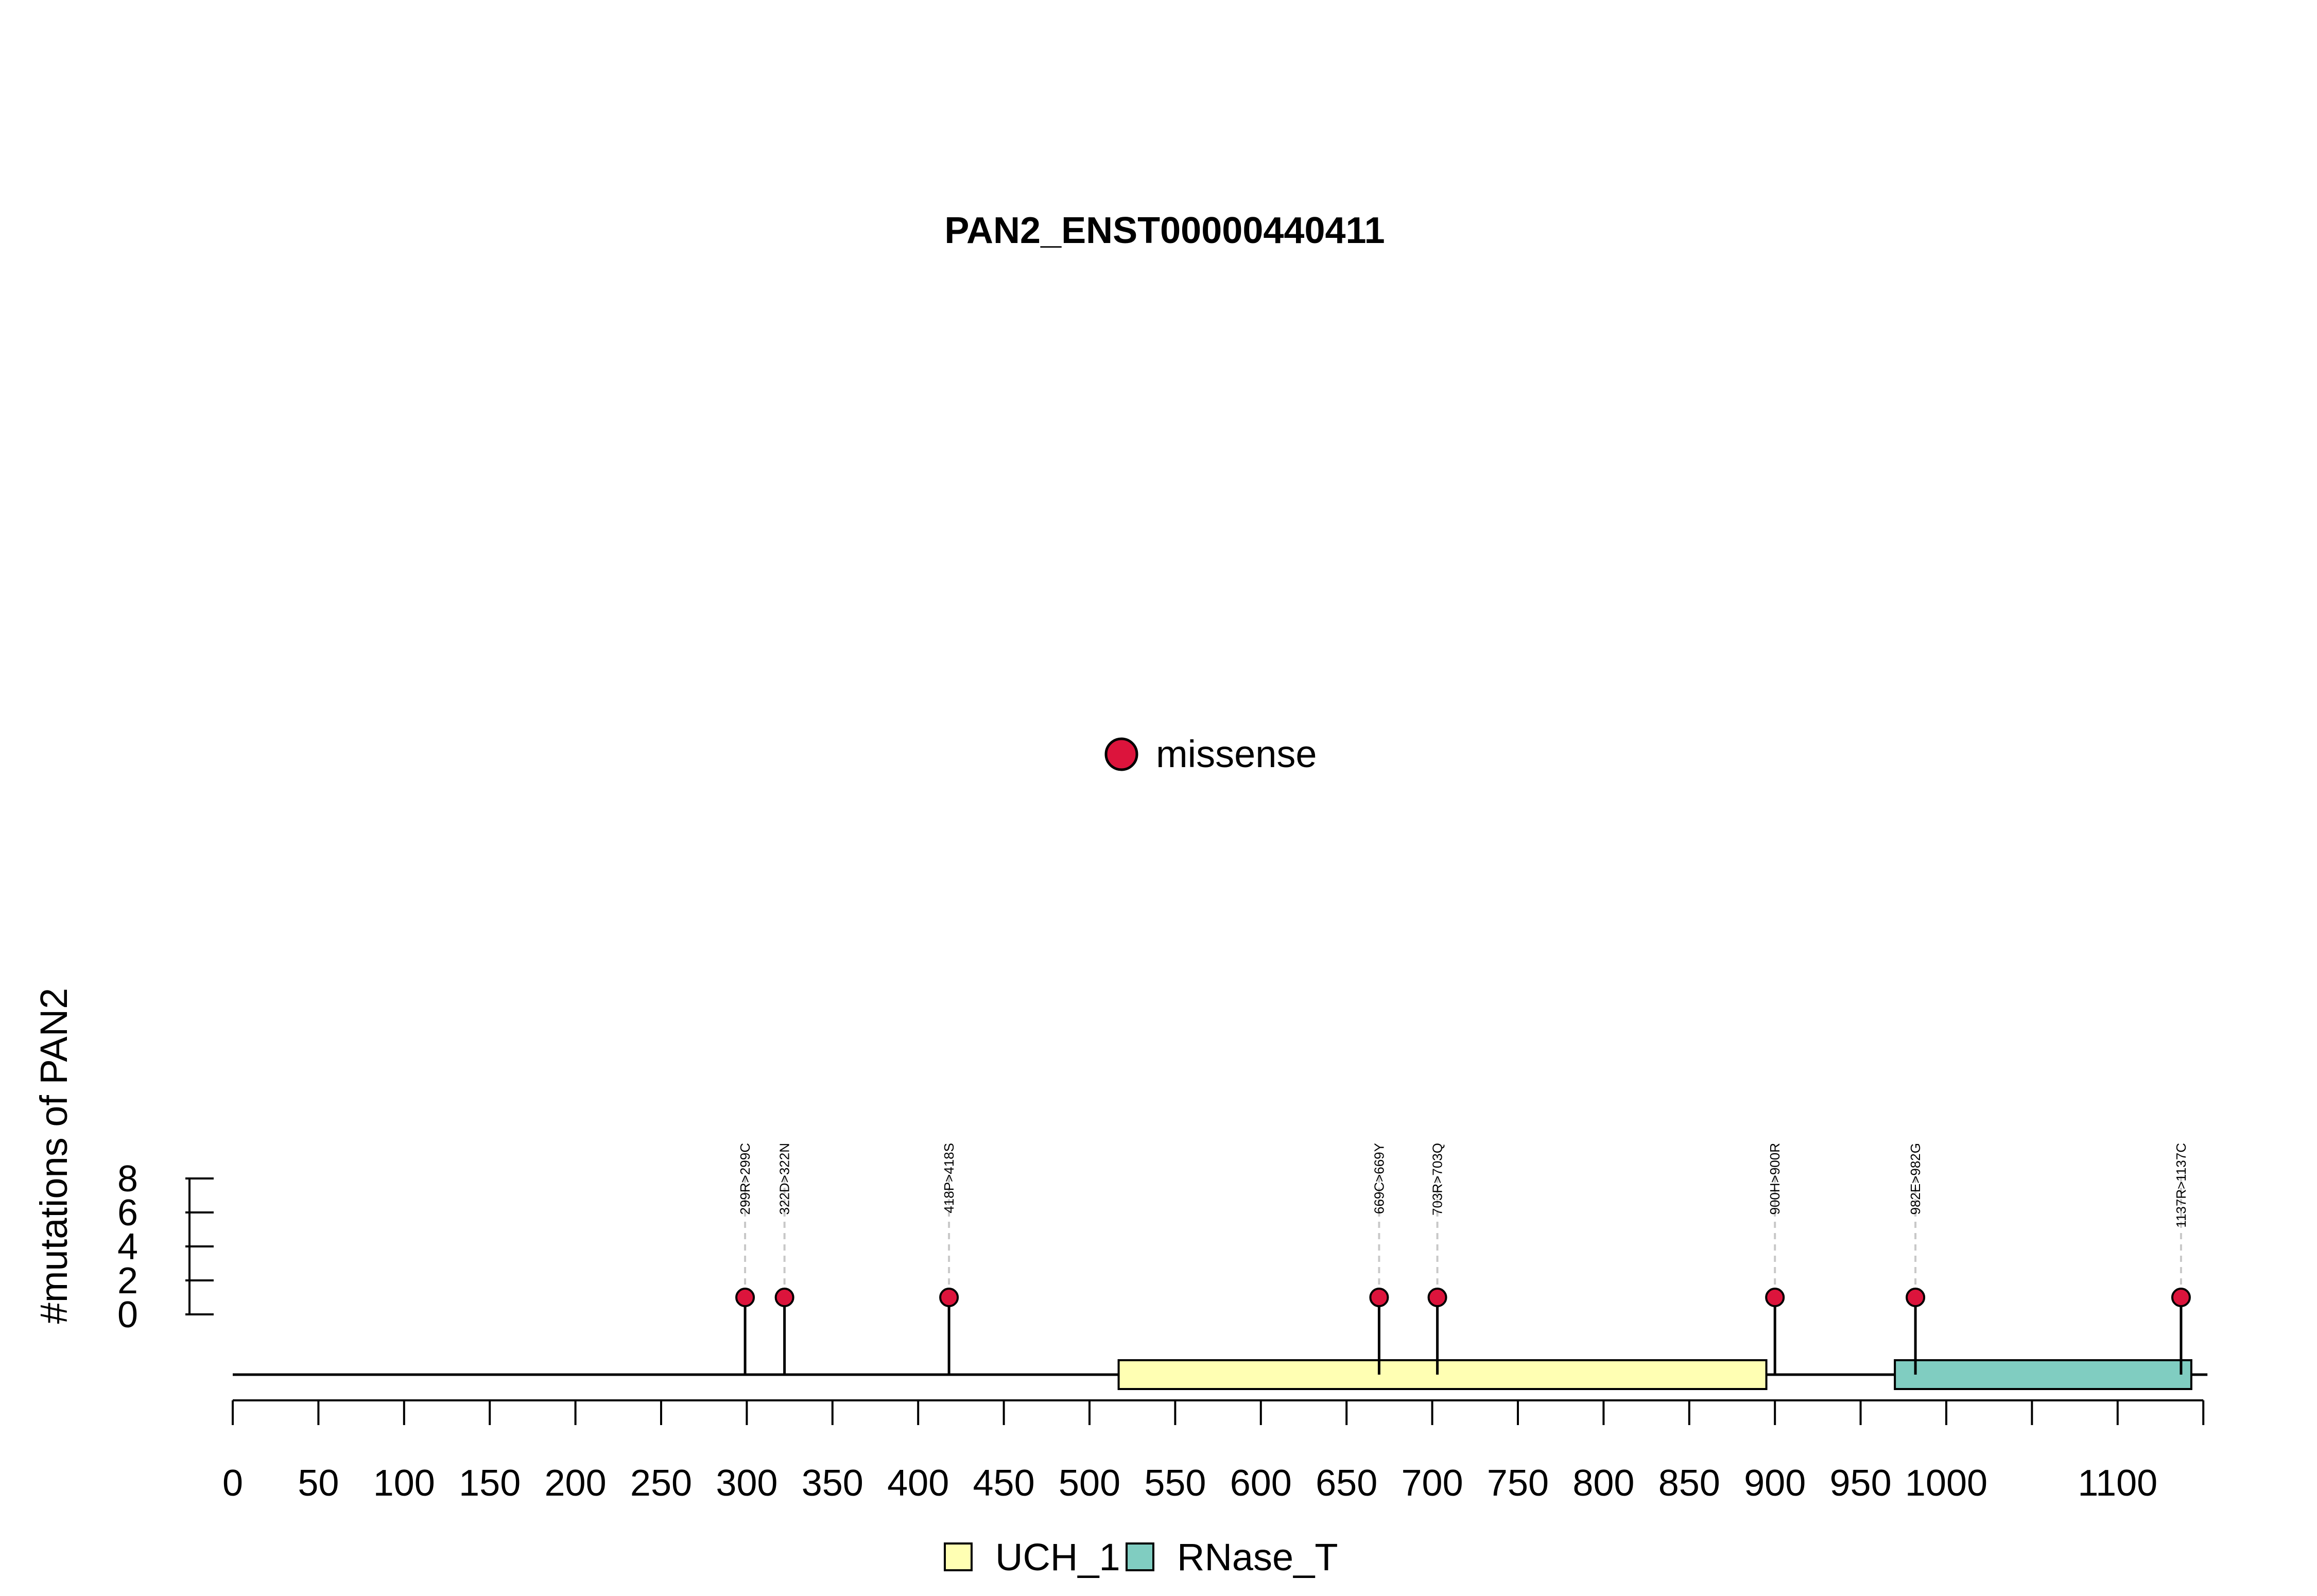 The height and width of the screenshot is (1596, 2317). I want to click on mutation-point-1137R>1137C, so click(2181, 1297).